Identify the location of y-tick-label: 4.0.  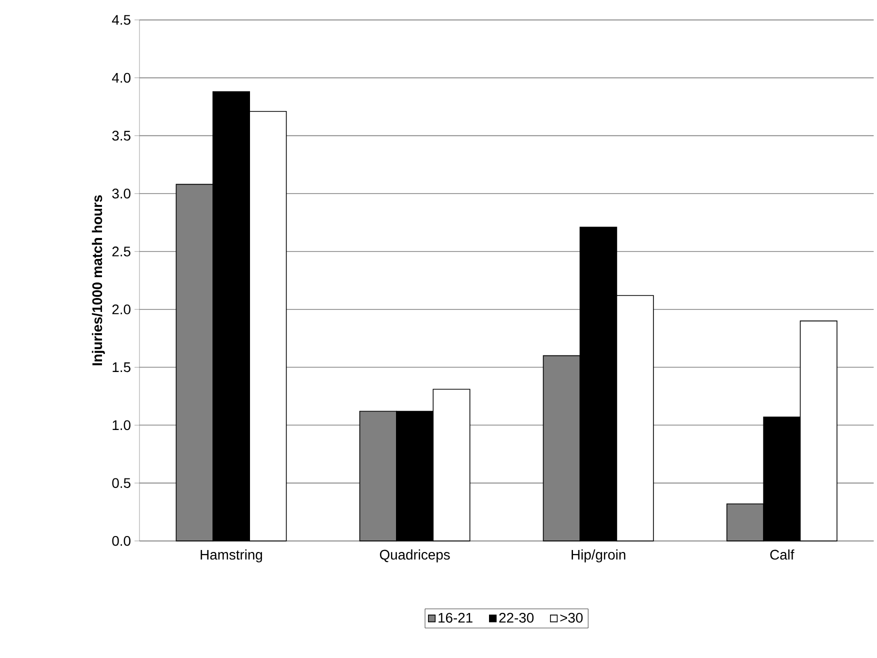
(121, 78).